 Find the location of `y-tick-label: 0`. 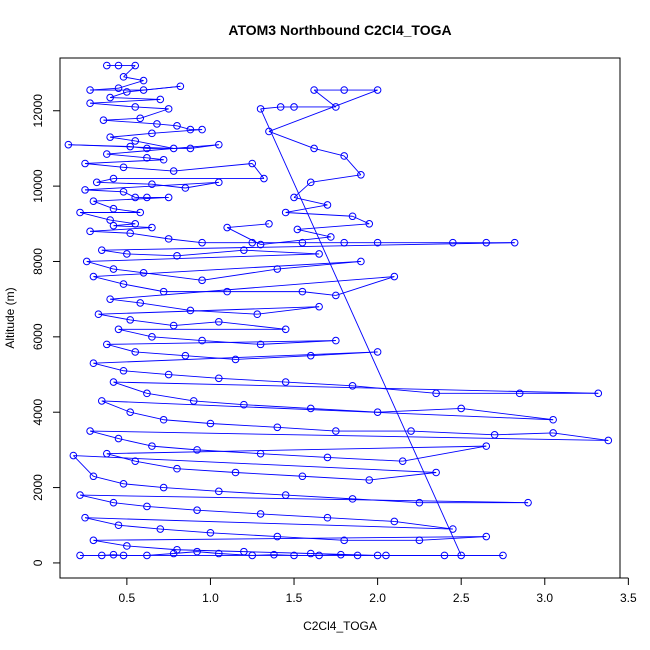

y-tick-label: 0 is located at coordinates (38, 562).